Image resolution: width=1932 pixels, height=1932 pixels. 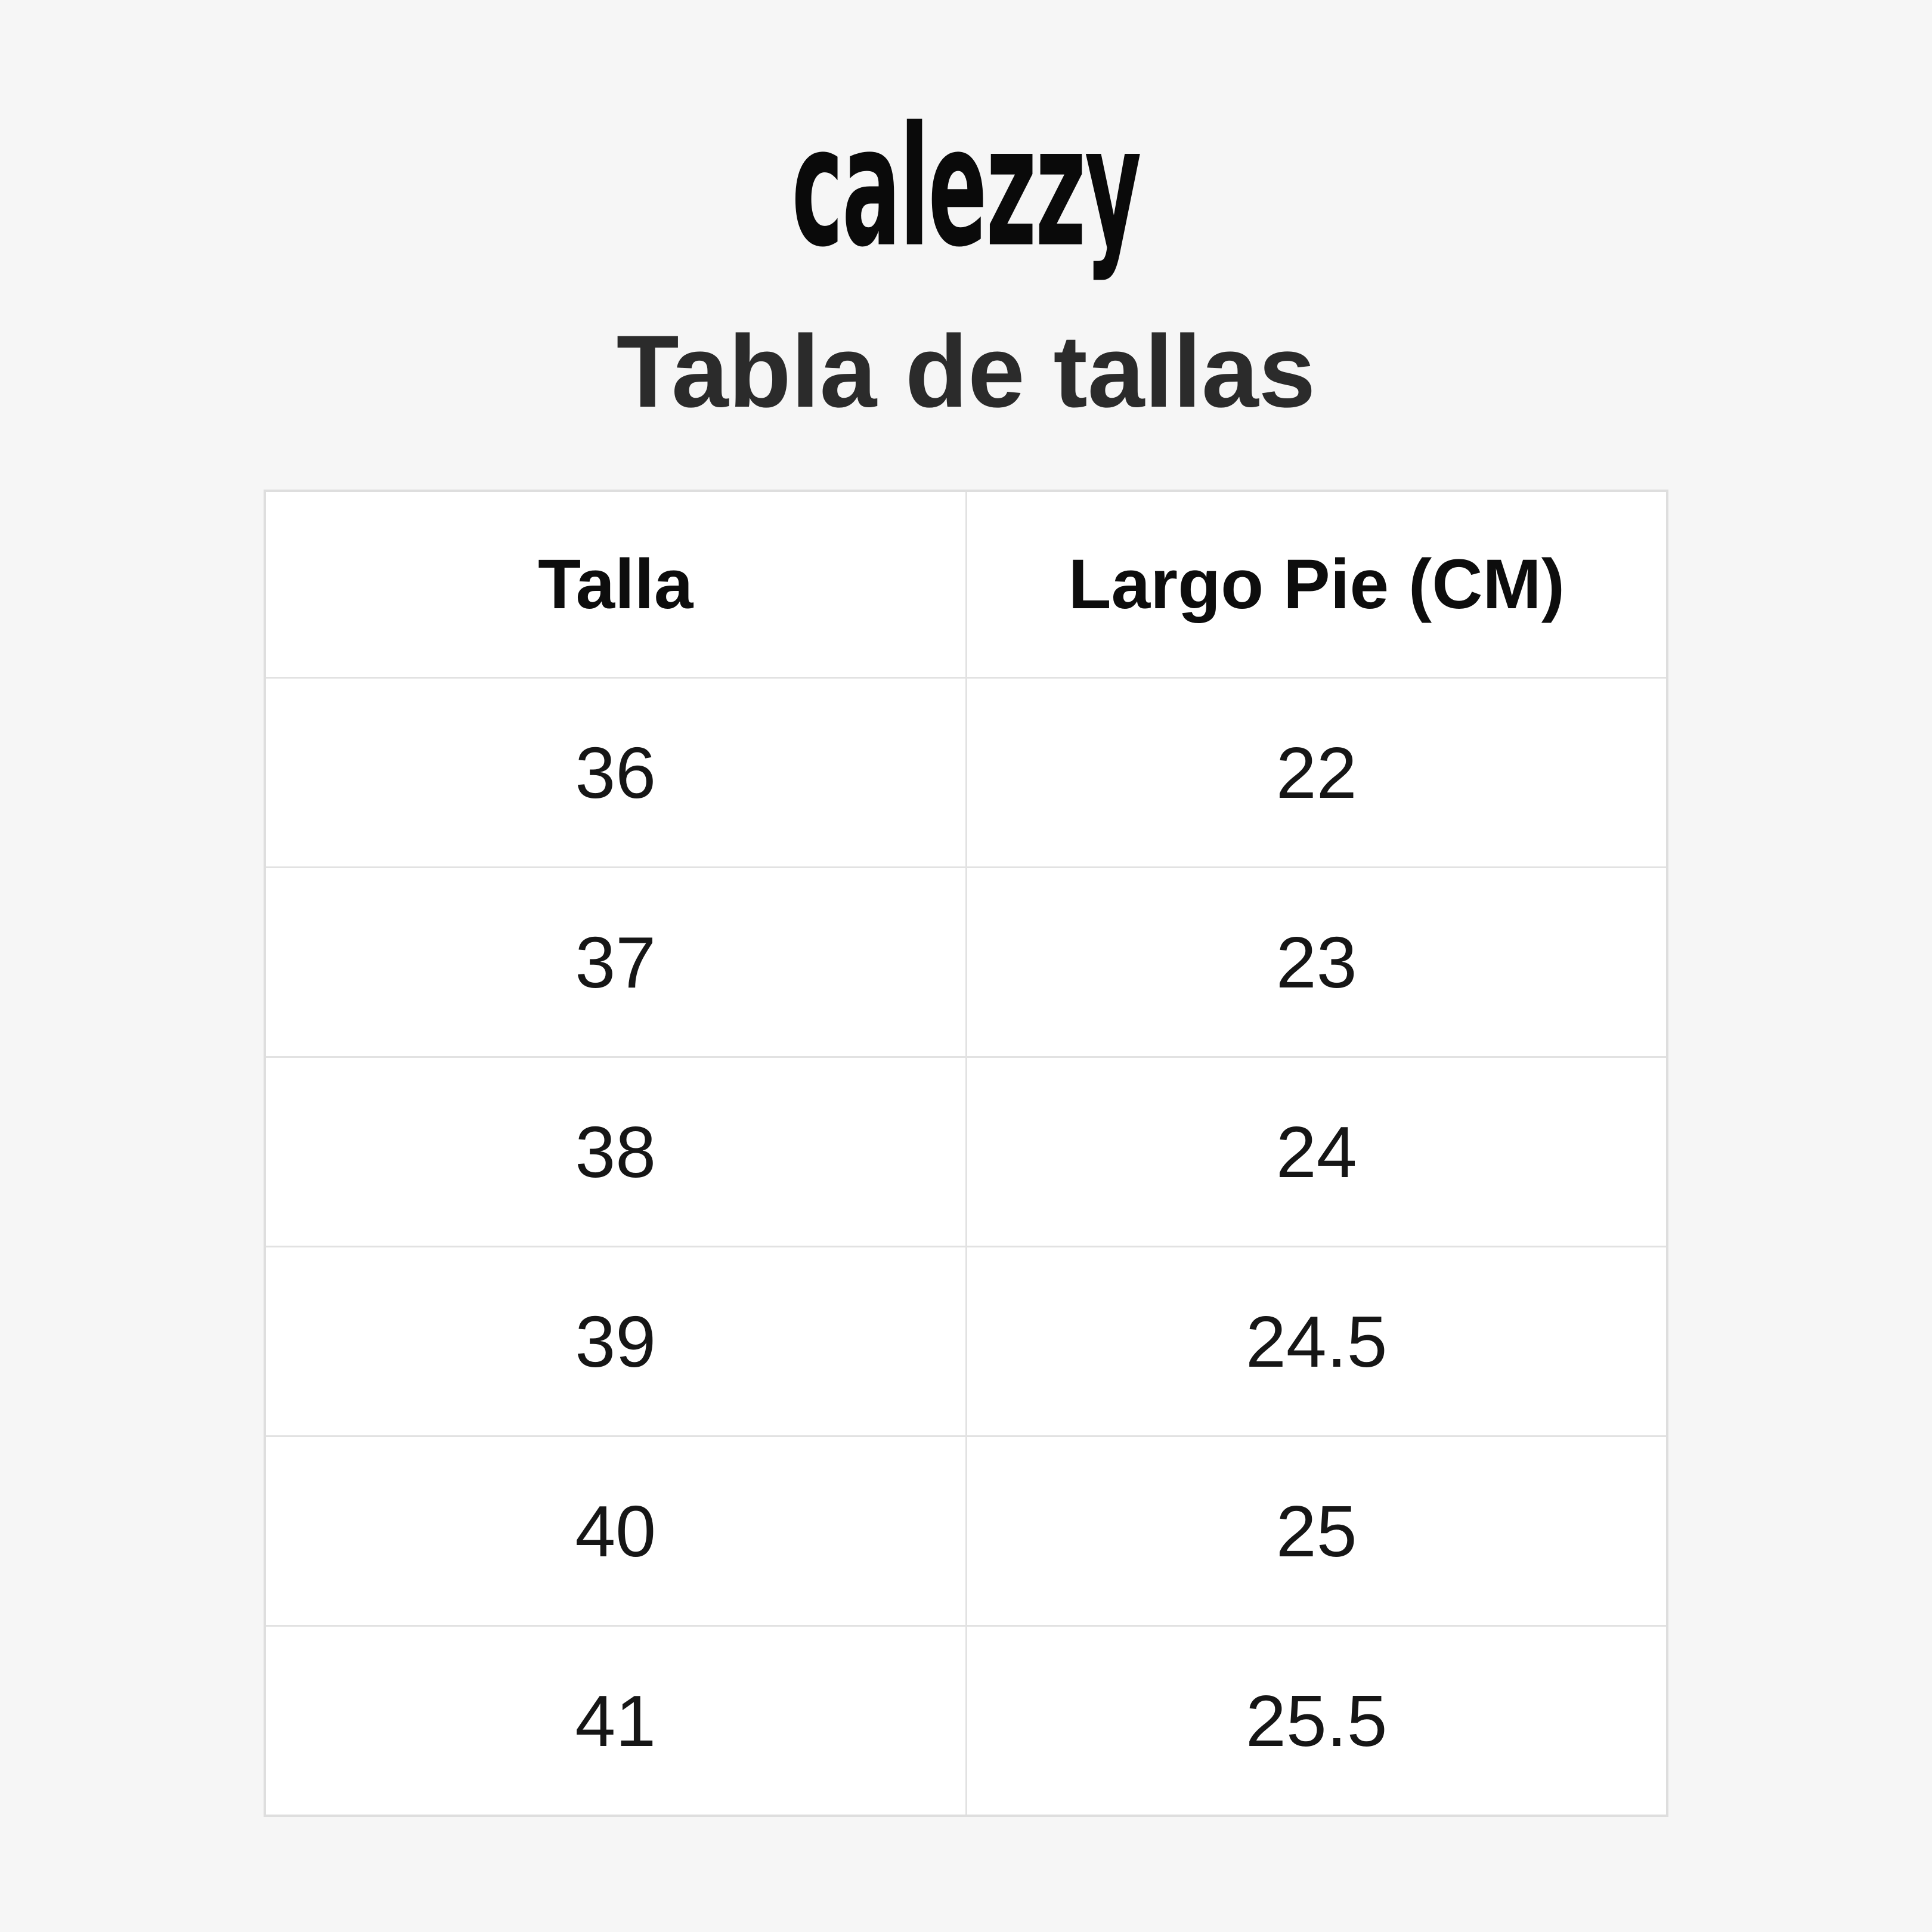 What do you see at coordinates (615, 773) in the screenshot?
I see `talla-cell: 36` at bounding box center [615, 773].